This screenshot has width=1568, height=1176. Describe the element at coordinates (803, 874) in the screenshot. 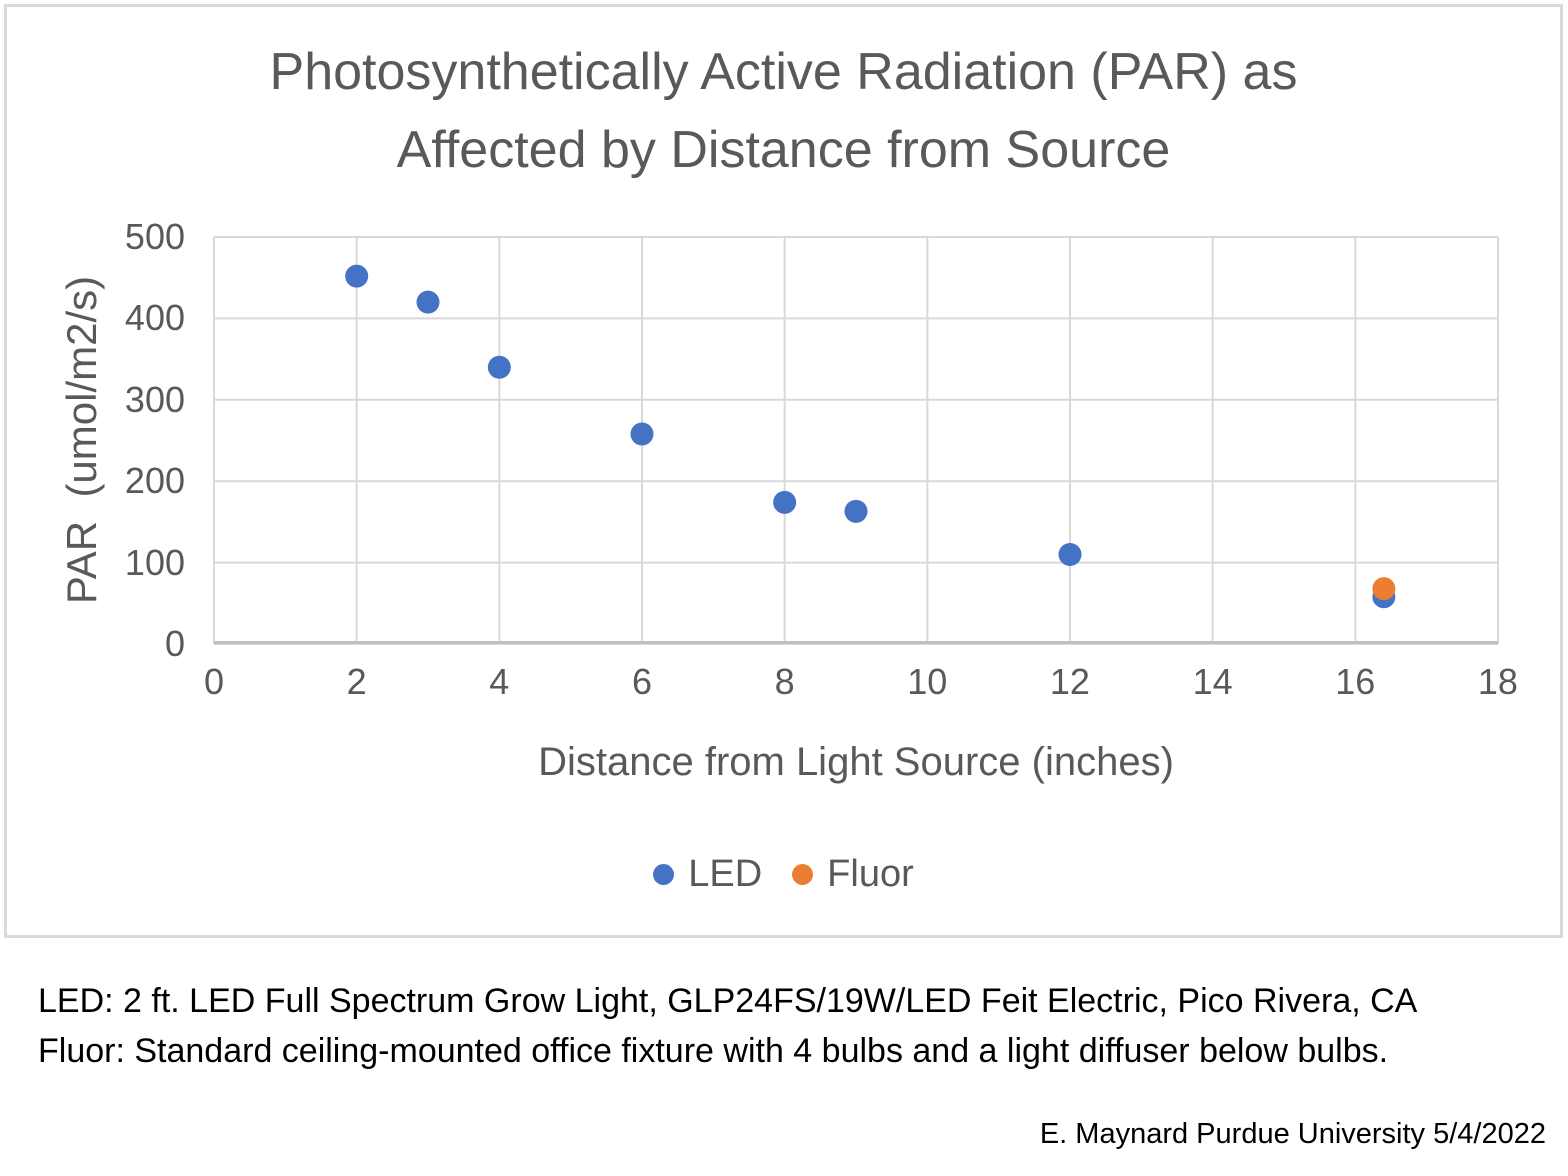

I see `fluor-marker-icon` at that location.